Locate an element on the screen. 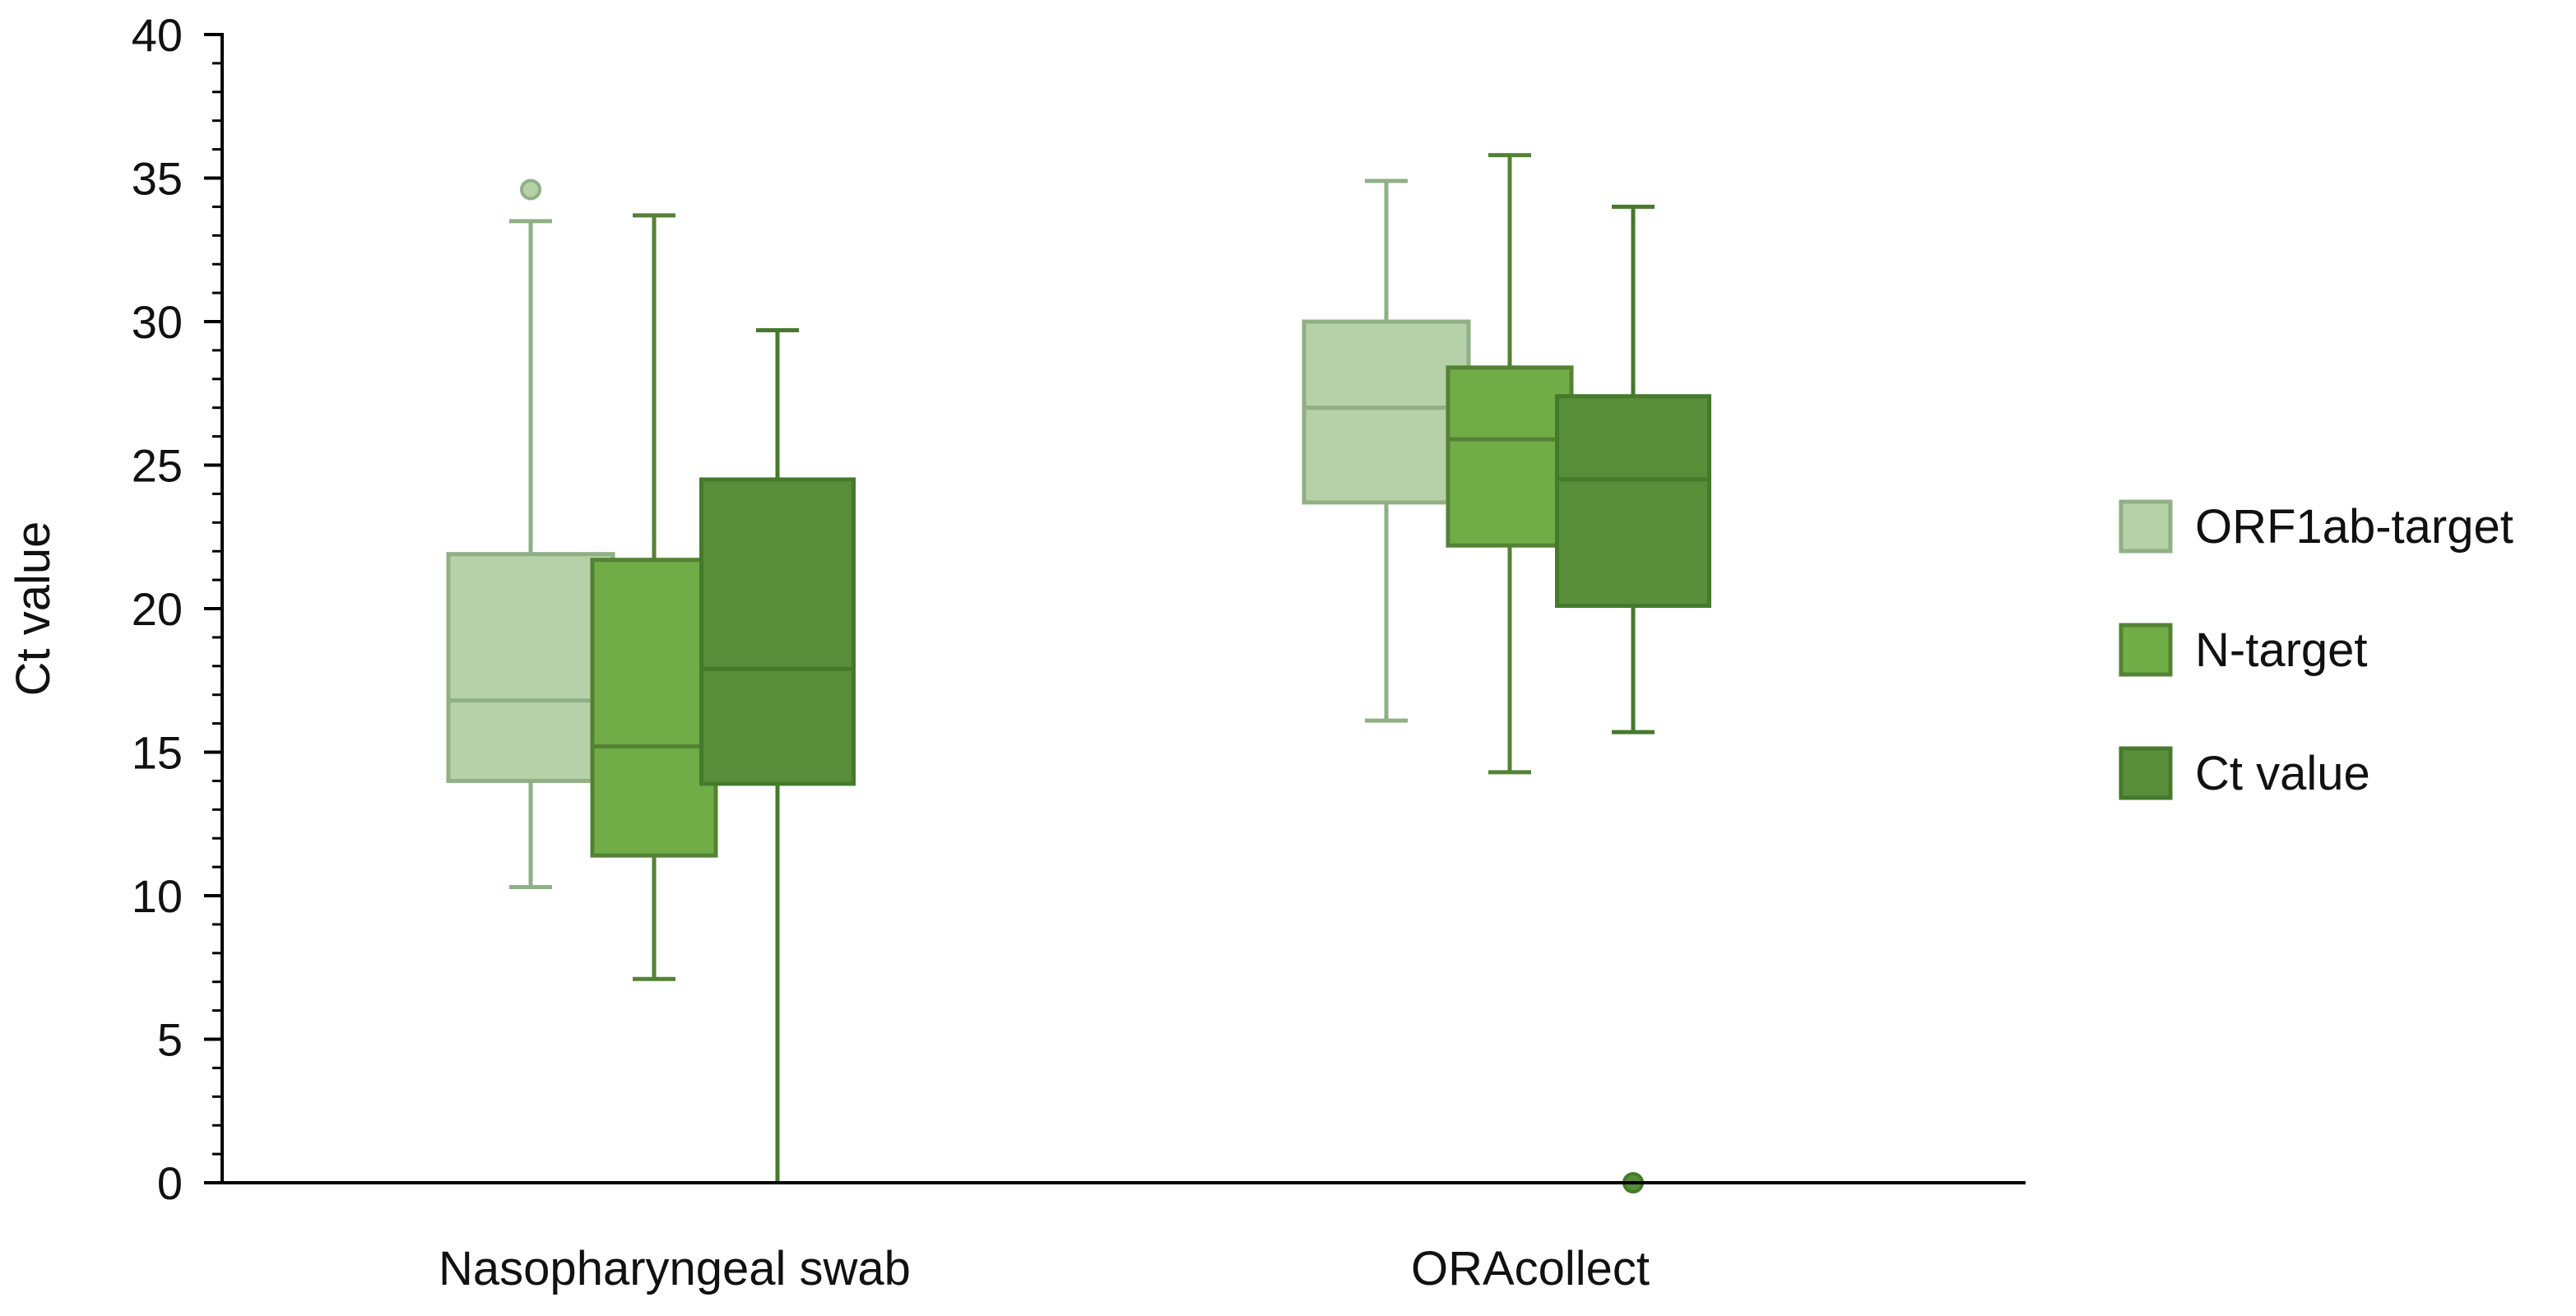 Image resolution: width=2576 pixels, height=1316 pixels. y-tick-label: 30 is located at coordinates (157, 322).